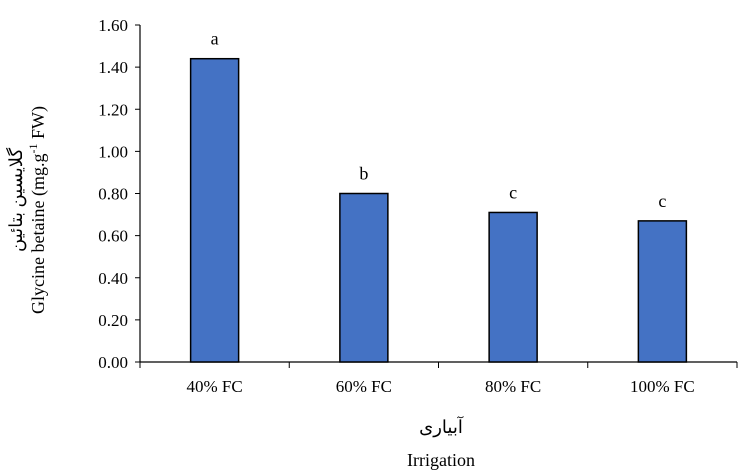 Image resolution: width=739 pixels, height=473 pixels. I want to click on category-label: 80% FC, so click(513, 386).